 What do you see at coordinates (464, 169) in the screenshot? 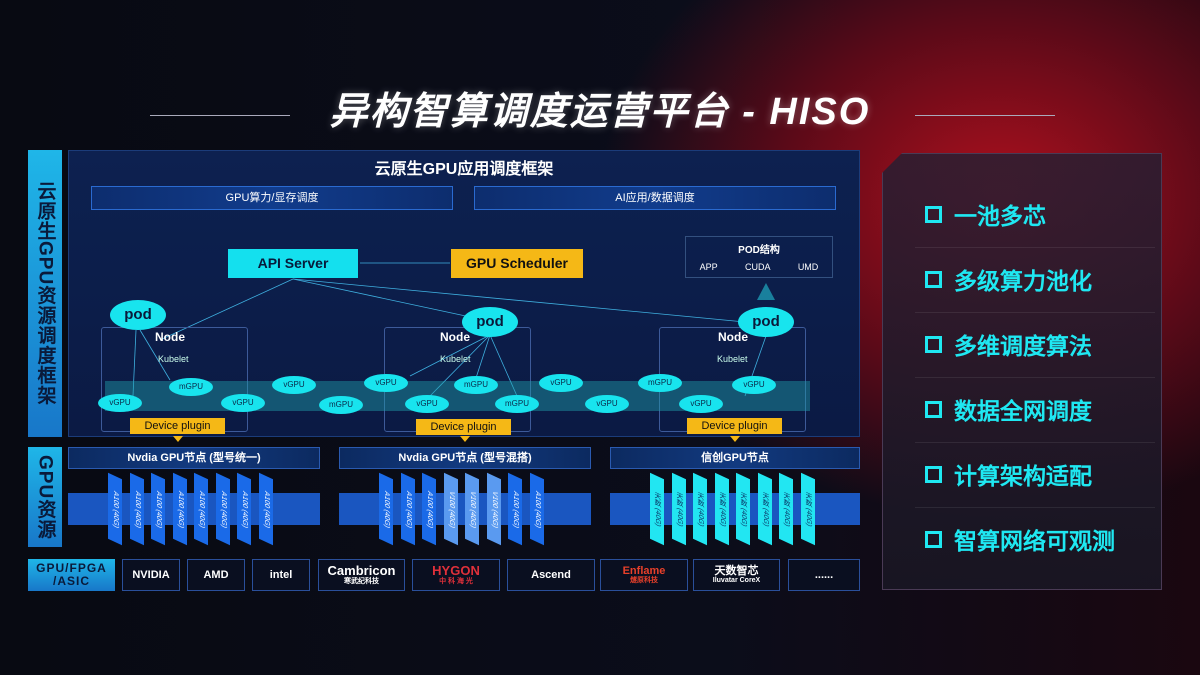
I see `framework-title: 云原生GPU应用调度框架` at bounding box center [464, 169].